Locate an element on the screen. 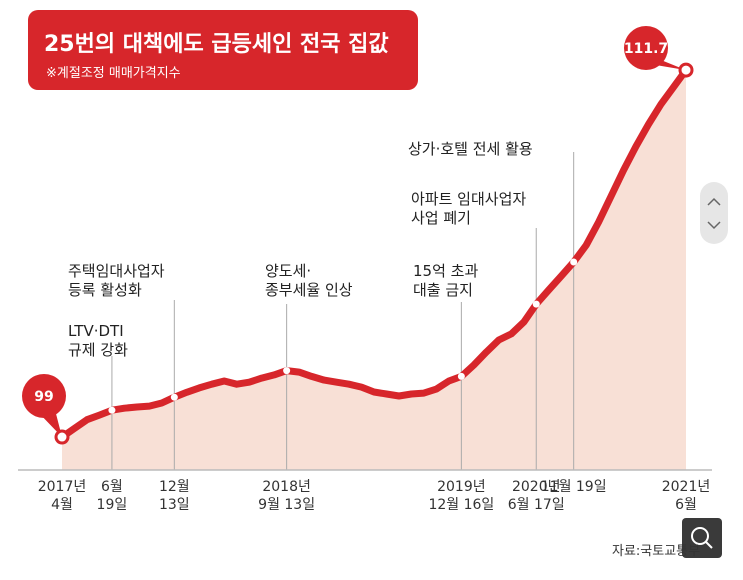 The height and width of the screenshot is (580, 743). x-tick-label: 2017년 4월 is located at coordinates (62, 496).